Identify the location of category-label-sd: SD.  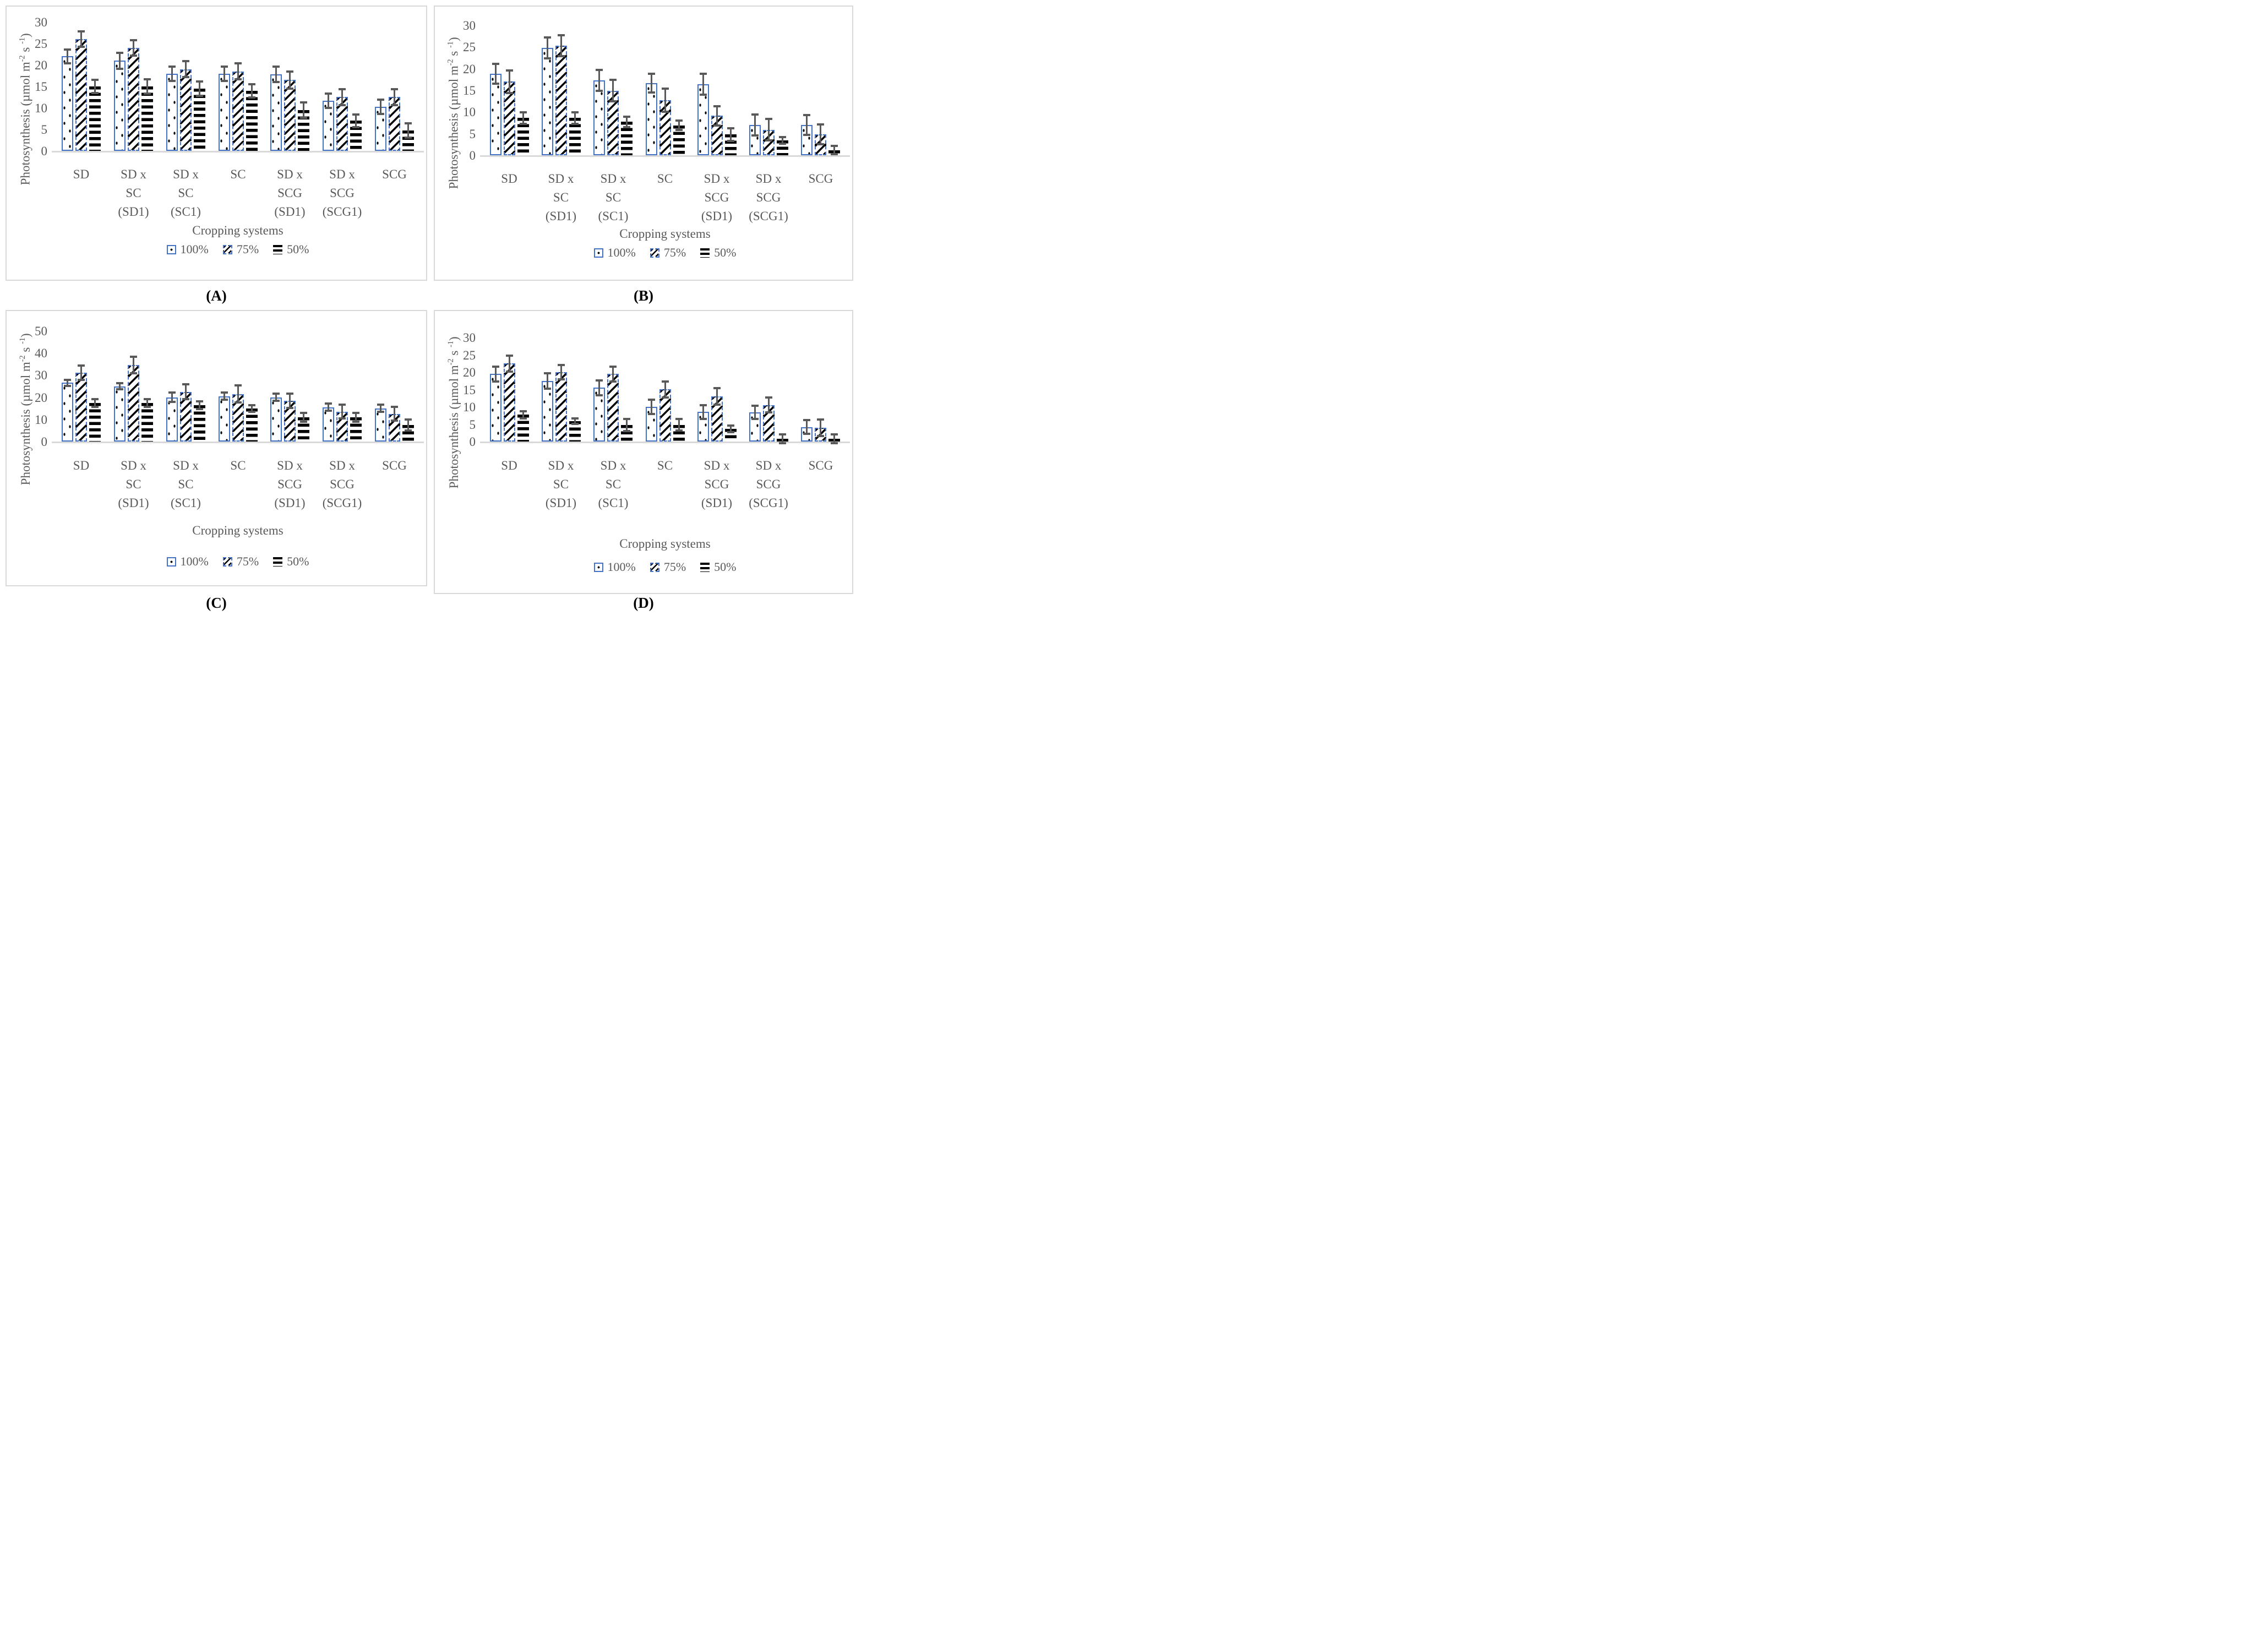
(81, 465).